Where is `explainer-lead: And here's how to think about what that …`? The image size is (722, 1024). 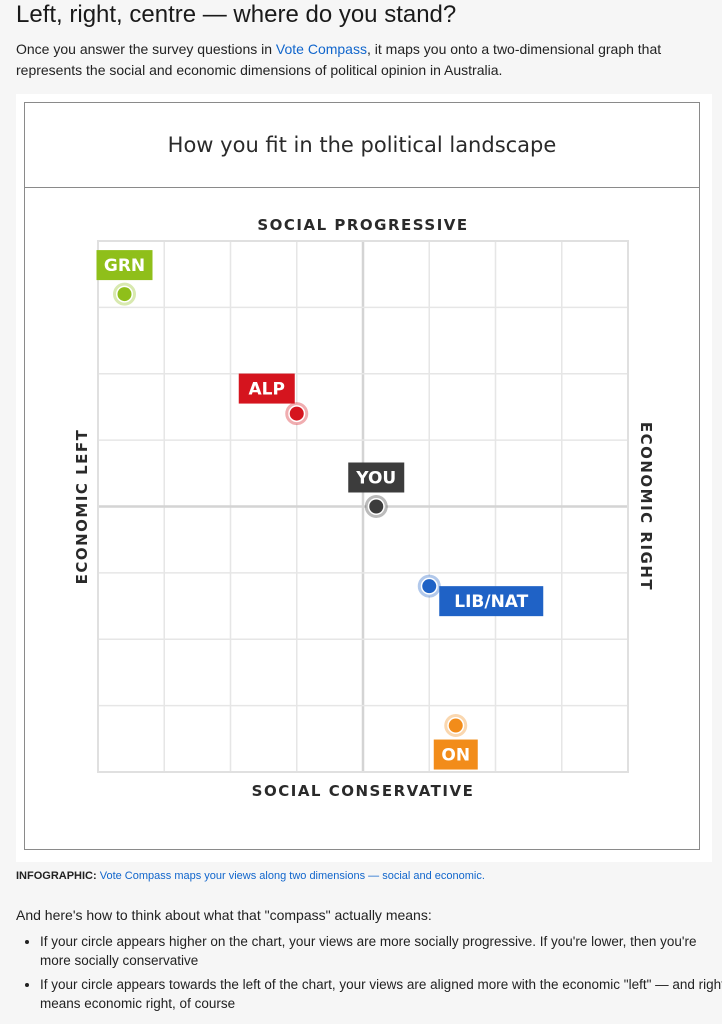 explainer-lead: And here's how to think about what that … is located at coordinates (224, 915).